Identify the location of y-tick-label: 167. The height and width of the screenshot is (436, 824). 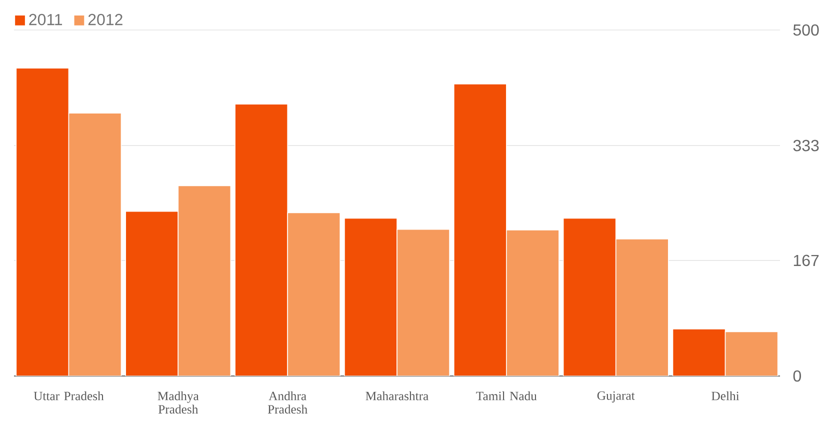
(806, 260).